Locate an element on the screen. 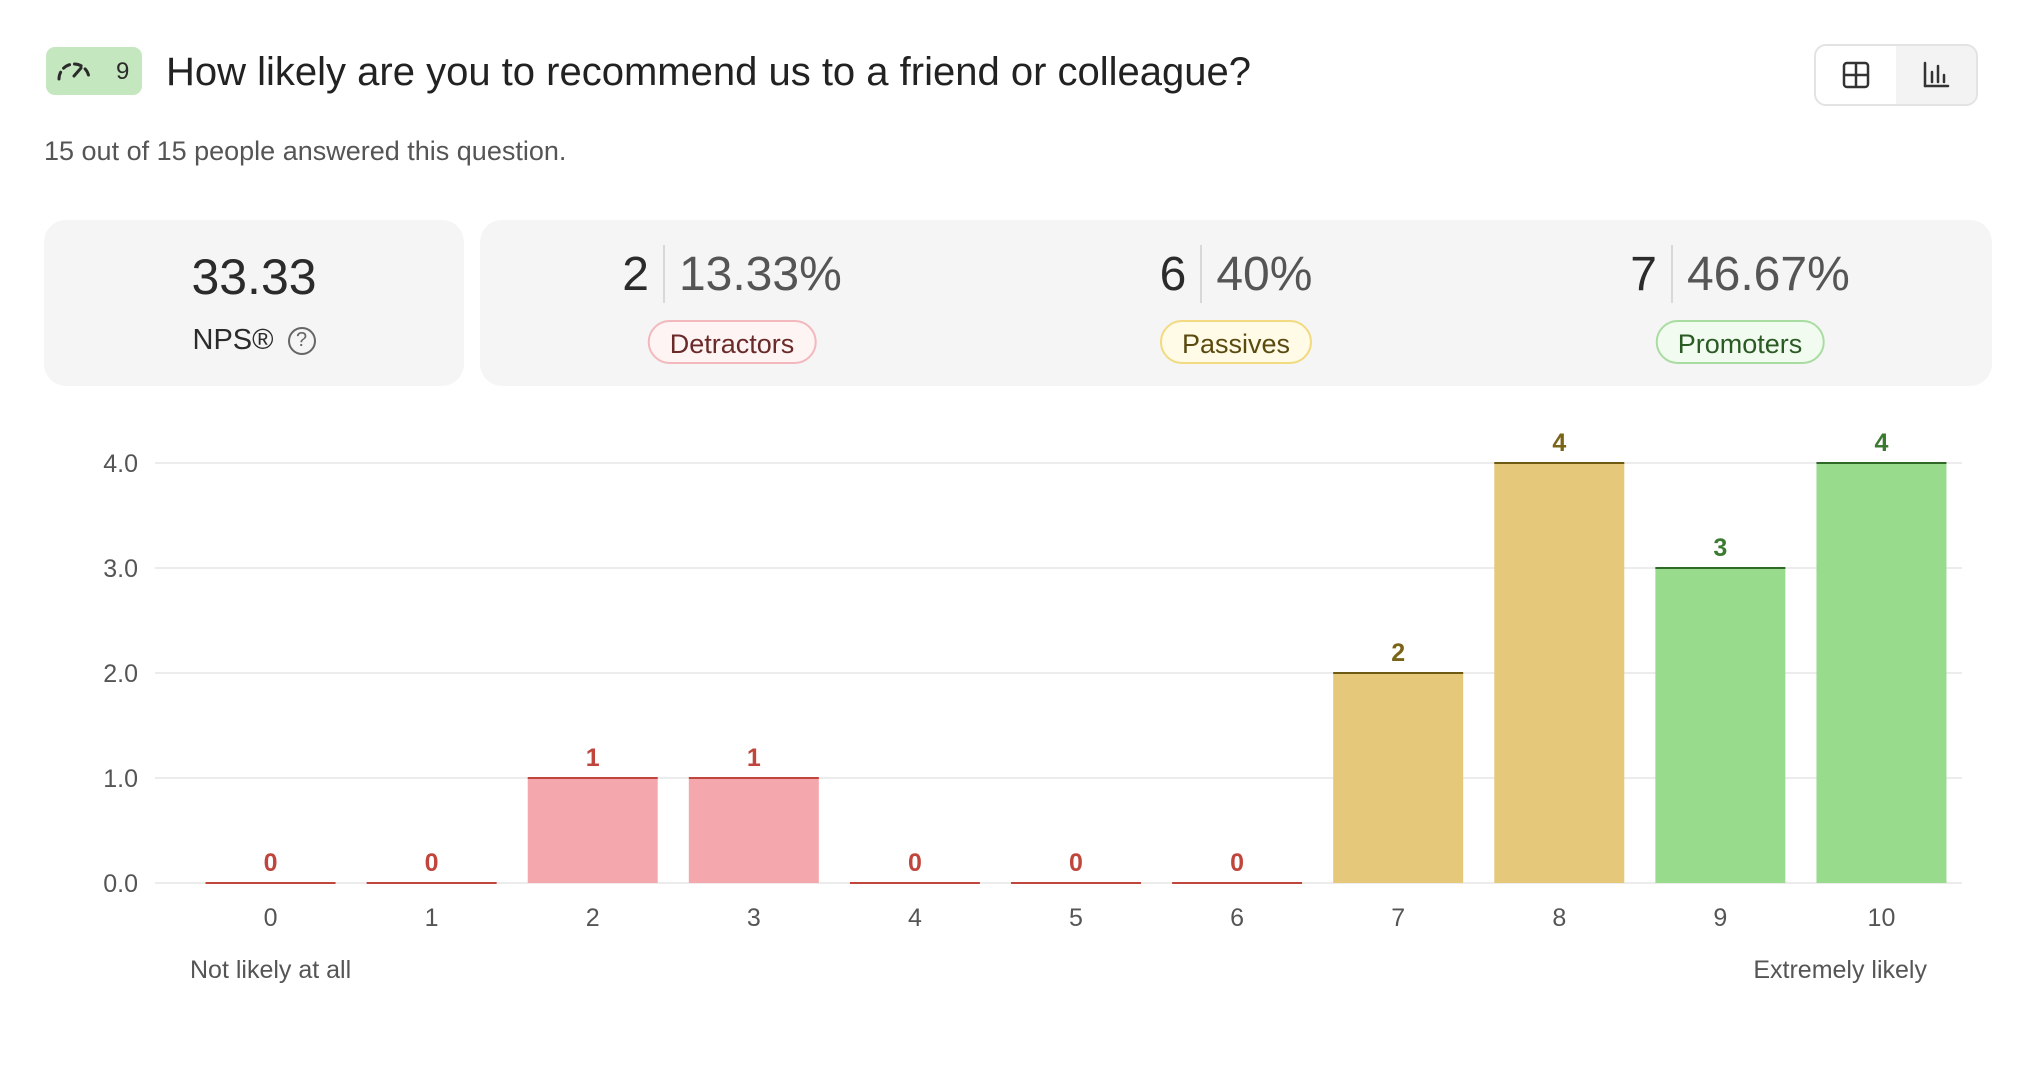  nps-label-row: NPS® ? is located at coordinates (254, 340).